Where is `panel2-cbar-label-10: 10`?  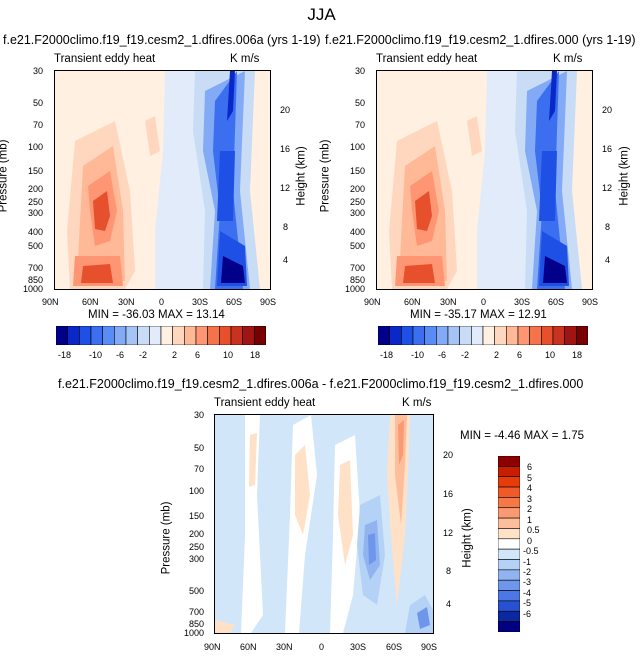 panel2-cbar-label-10: 10 is located at coordinates (550, 355).